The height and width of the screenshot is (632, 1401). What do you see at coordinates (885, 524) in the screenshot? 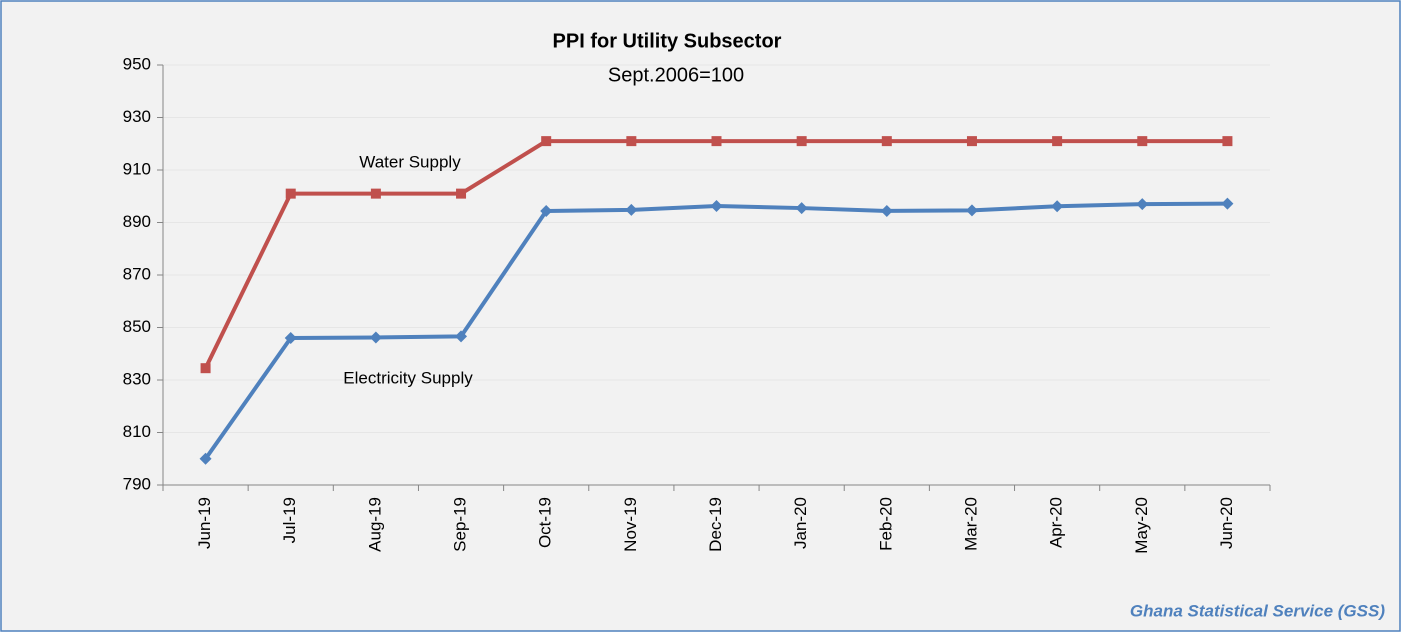
I see `x-tick-label: Feb-20` at bounding box center [885, 524].